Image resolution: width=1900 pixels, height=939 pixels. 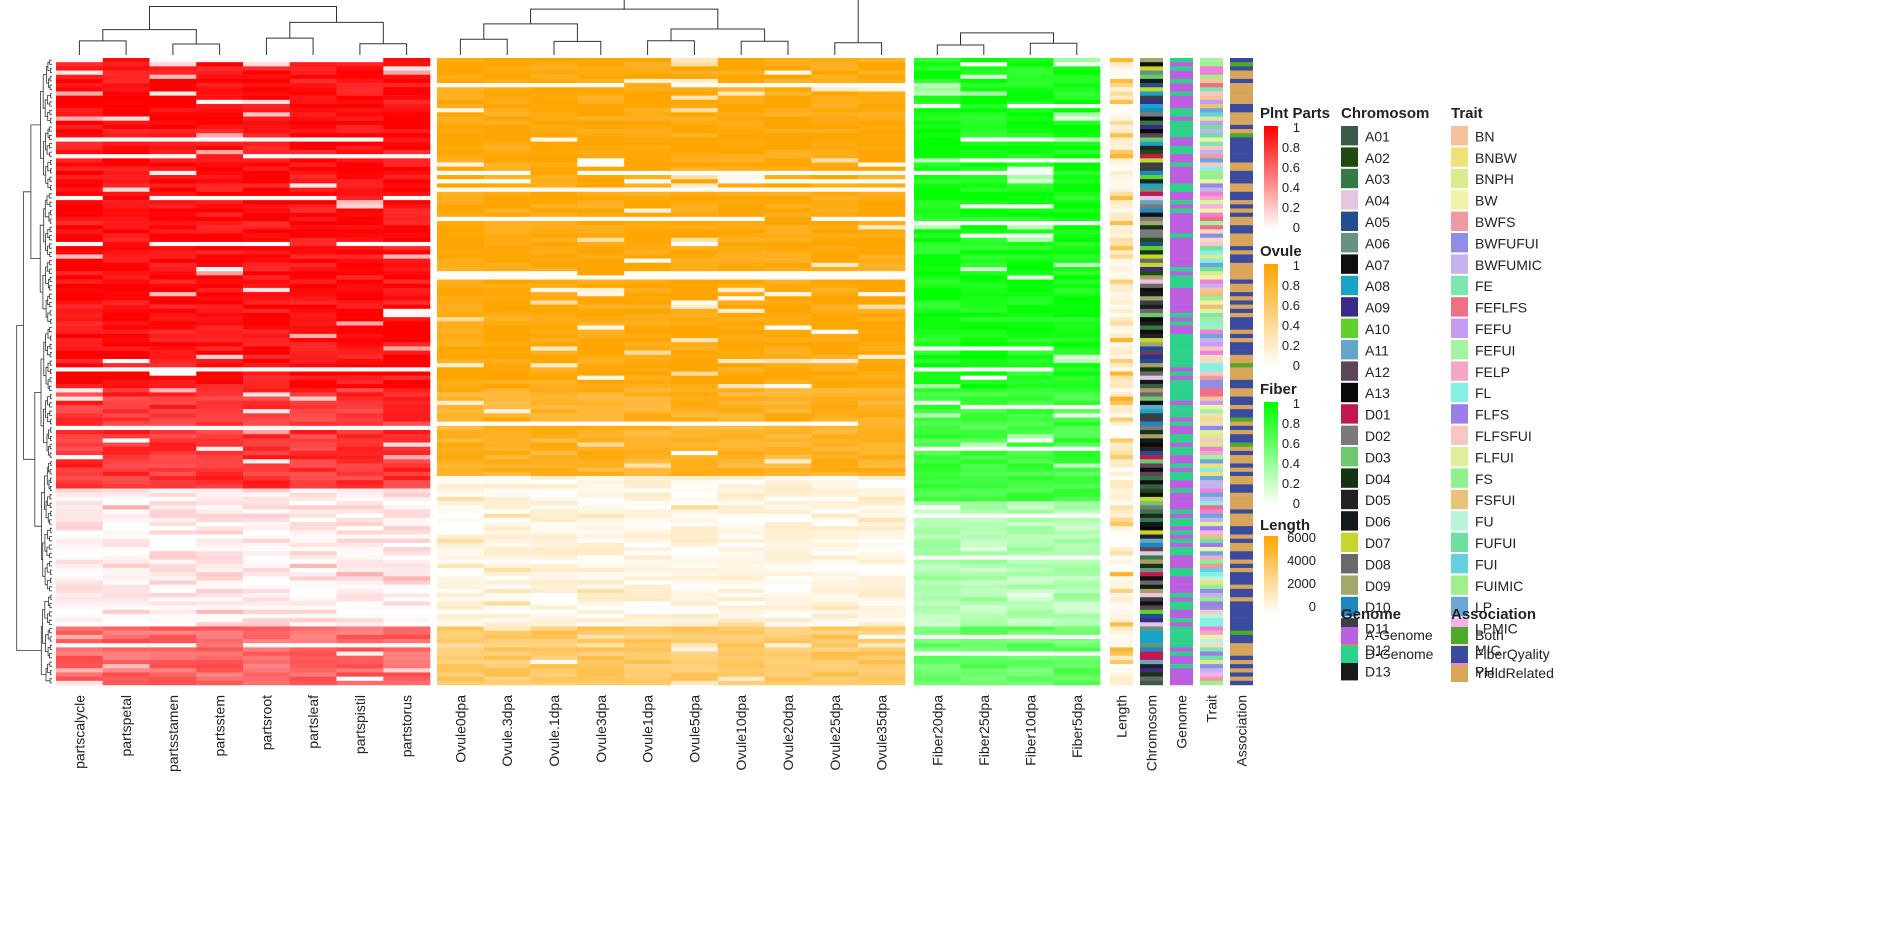 I want to click on legend-item-label: A10, so click(x=1377, y=329).